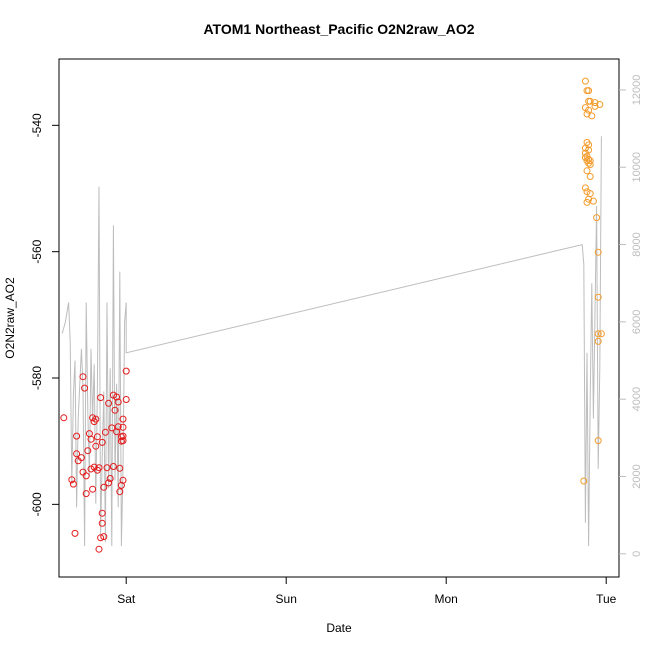 The height and width of the screenshot is (650, 650). I want to click on y2-axis: 0 2000 4000 6000 8000 10000 12000, so click(631, 316).